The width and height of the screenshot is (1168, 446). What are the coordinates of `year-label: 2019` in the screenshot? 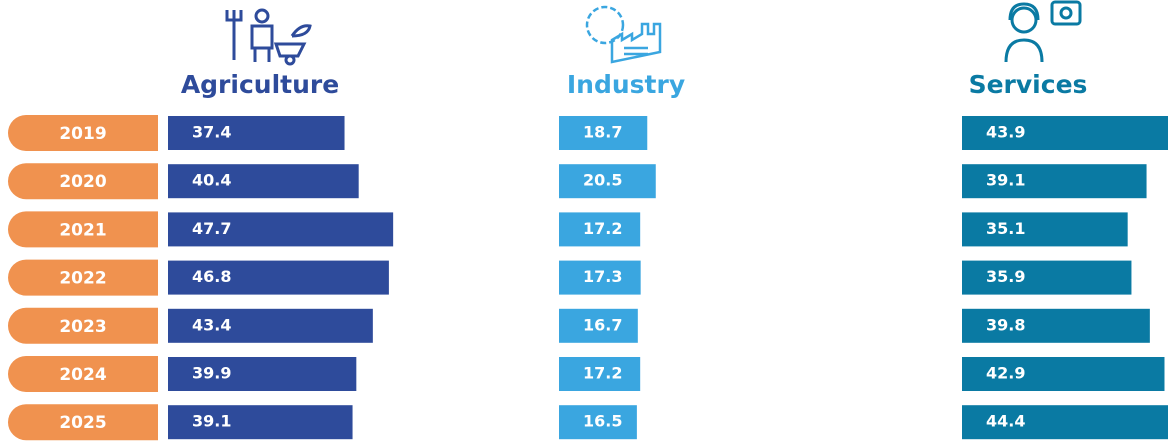 It's located at (82, 134).